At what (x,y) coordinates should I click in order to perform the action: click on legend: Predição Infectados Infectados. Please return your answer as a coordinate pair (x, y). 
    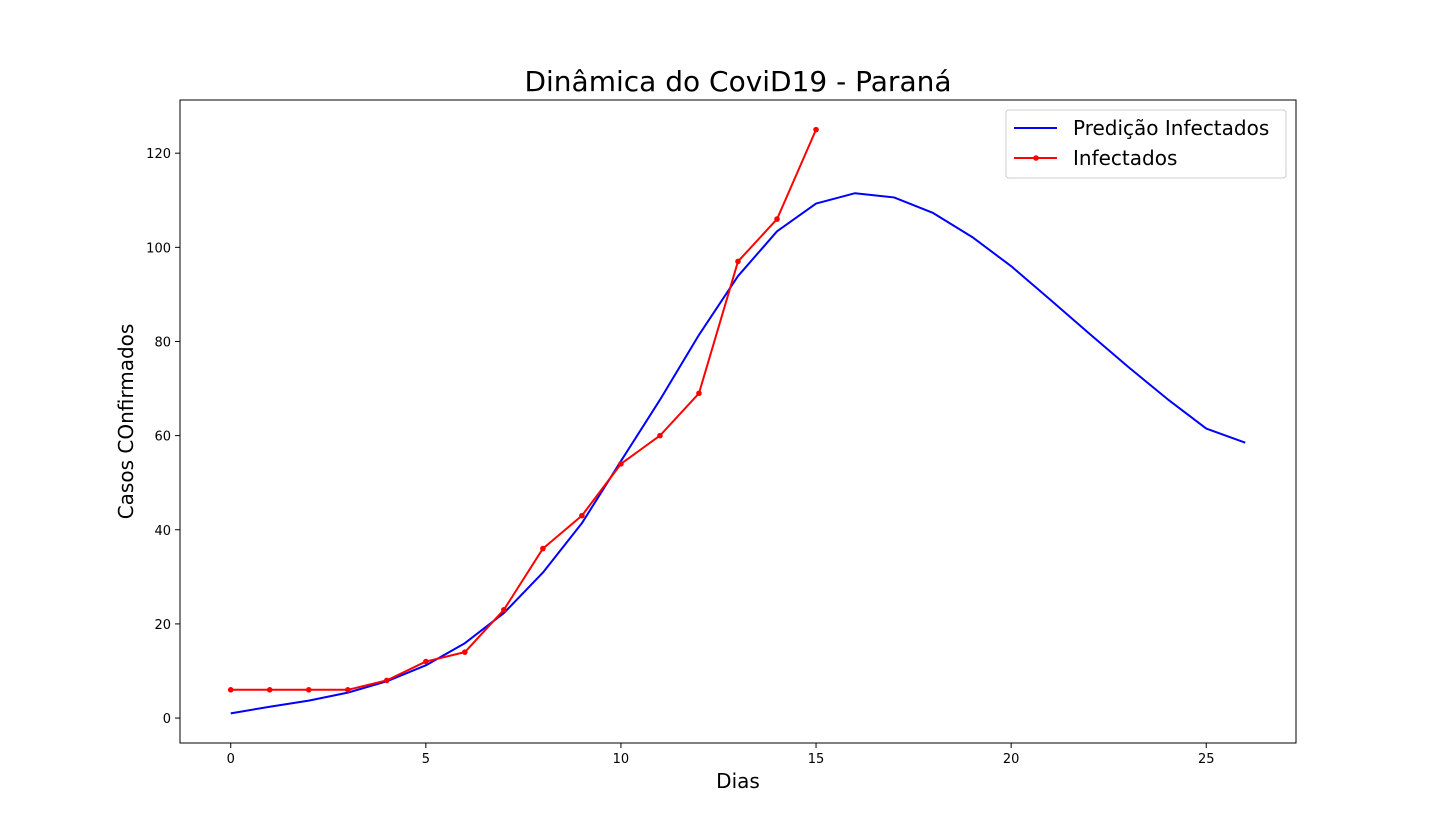
    Looking at the image, I should click on (1146, 144).